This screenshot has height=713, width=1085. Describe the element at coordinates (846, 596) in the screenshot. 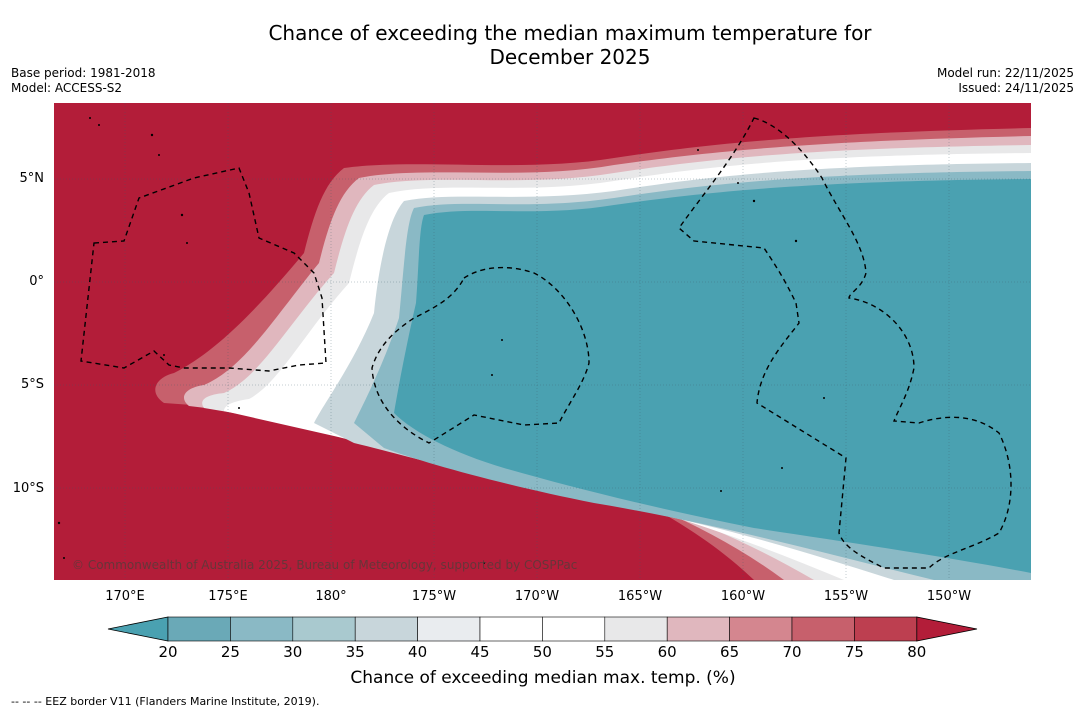

I see `longitude-label: 155°W` at that location.